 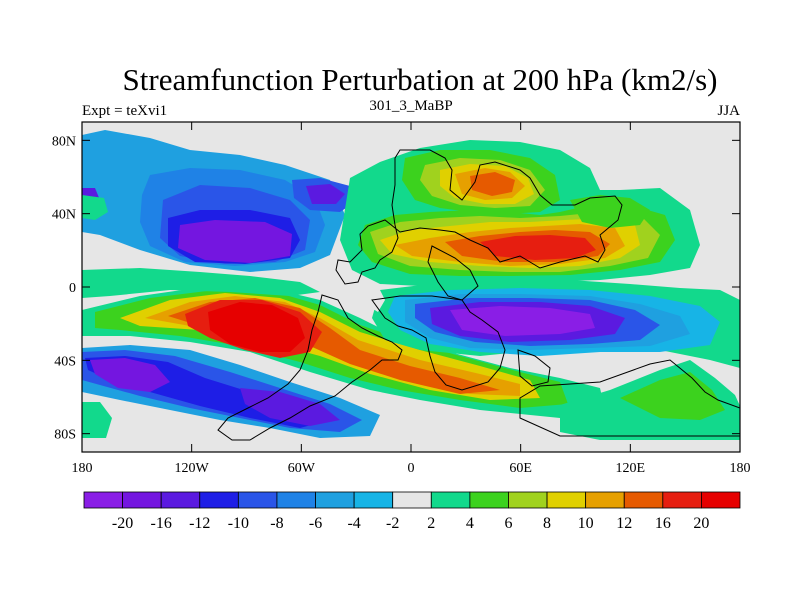 What do you see at coordinates (192, 468) in the screenshot?
I see `x-tick-label: 120W` at bounding box center [192, 468].